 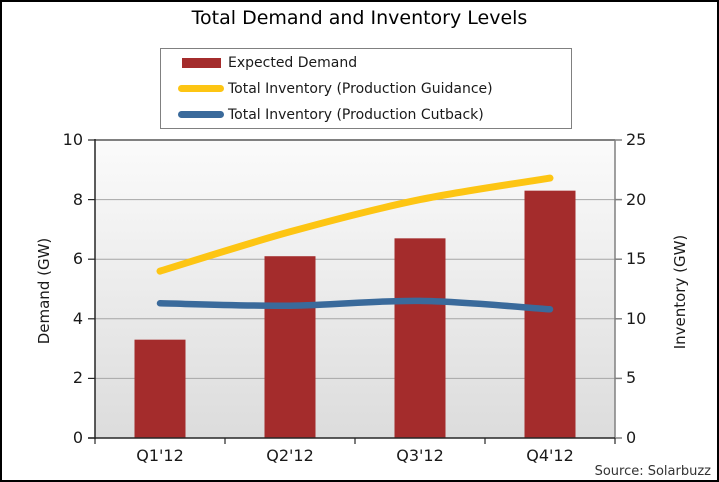 What do you see at coordinates (72, 139) in the screenshot?
I see `left-tick-label: 10` at bounding box center [72, 139].